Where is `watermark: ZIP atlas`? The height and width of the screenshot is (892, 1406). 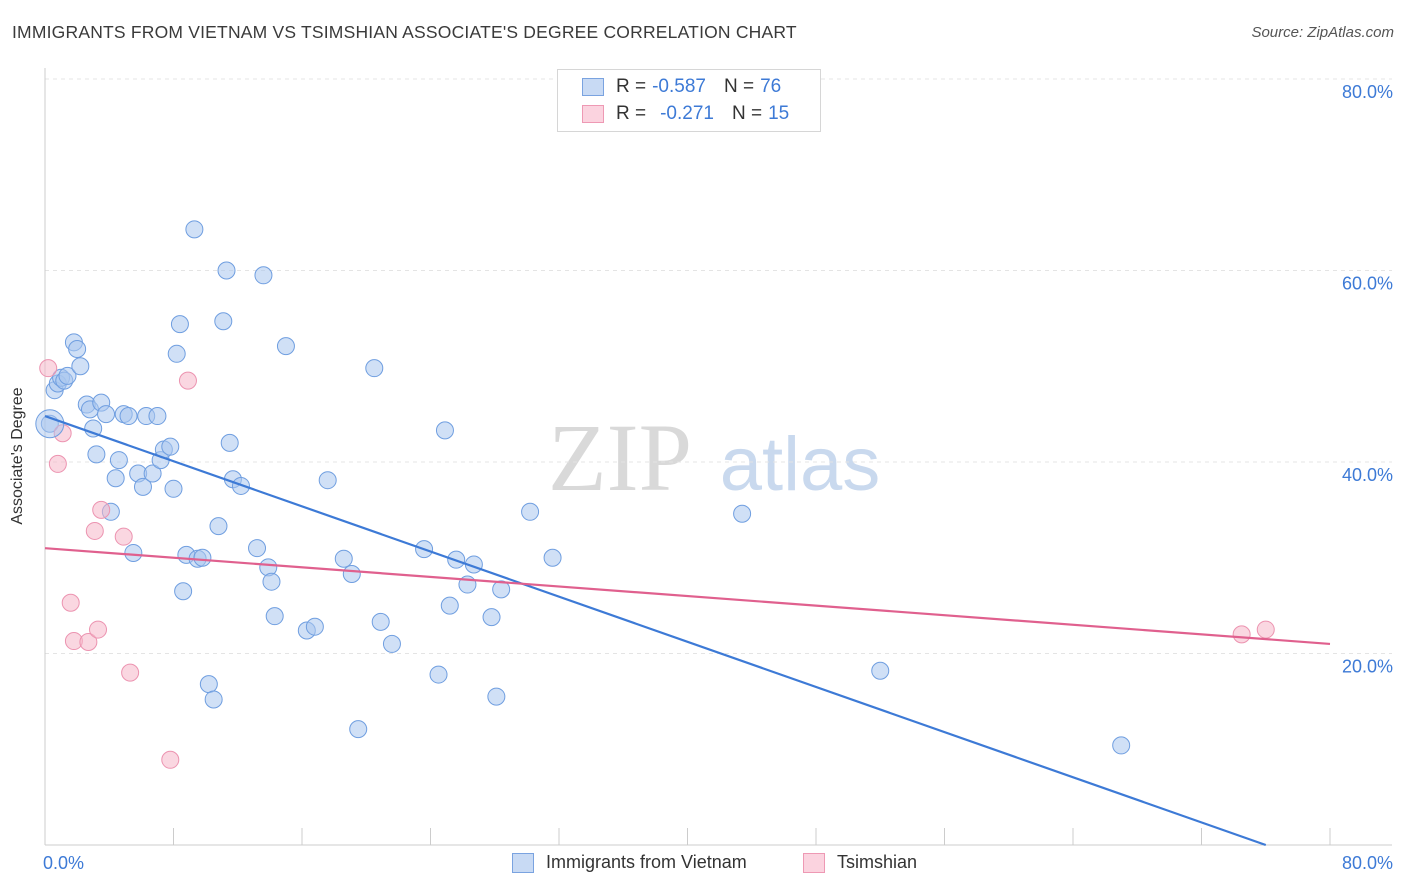
watermark: ZIP atlas is located at coordinates (714, 457).